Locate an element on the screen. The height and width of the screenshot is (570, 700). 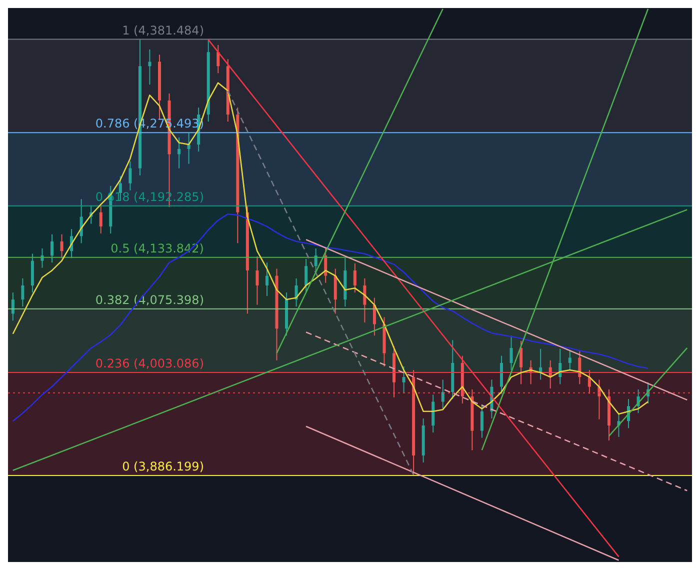
ref-line-label: 0.236 (4,003.086) is located at coordinates (149, 363).